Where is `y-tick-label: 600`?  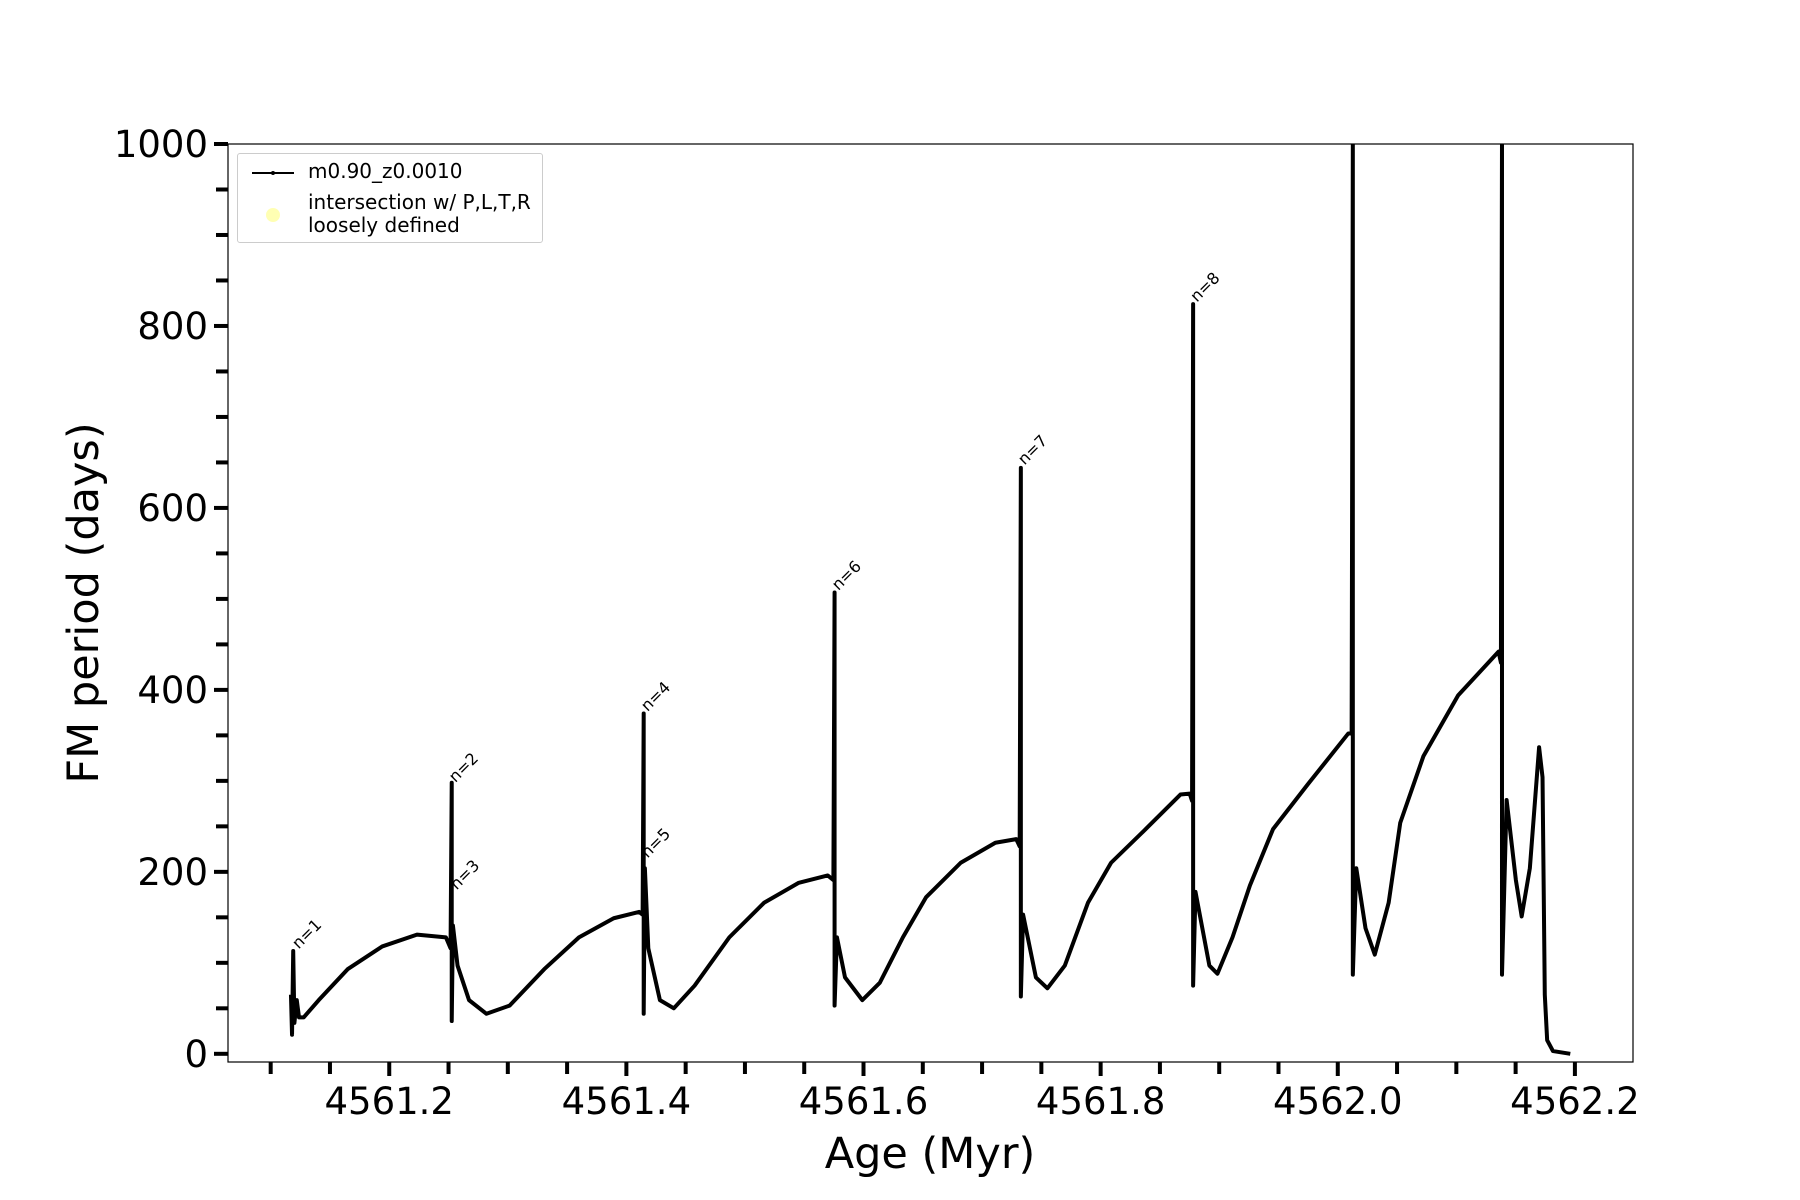
y-tick-label: 600 is located at coordinates (172, 508).